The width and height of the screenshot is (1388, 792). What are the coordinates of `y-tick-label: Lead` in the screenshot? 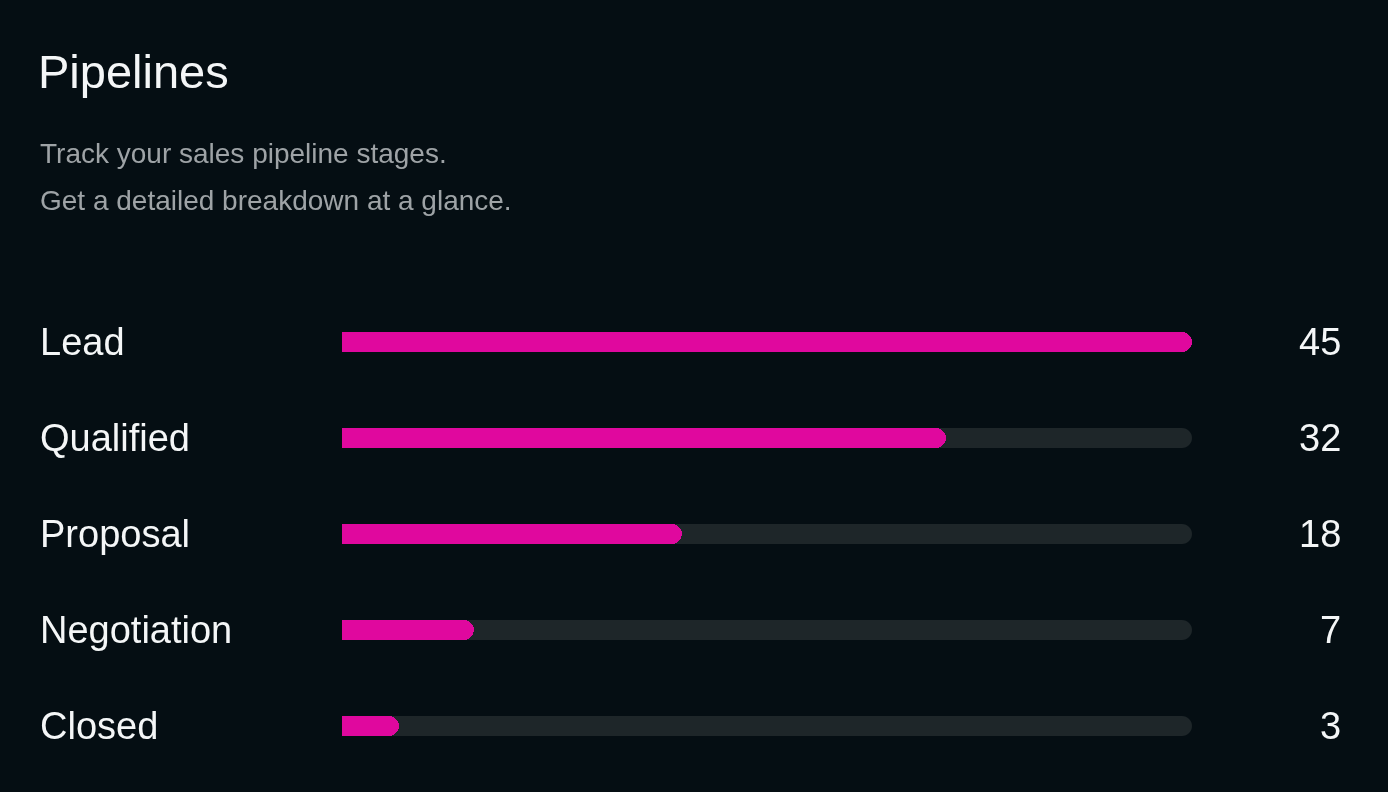 It's located at (82, 342).